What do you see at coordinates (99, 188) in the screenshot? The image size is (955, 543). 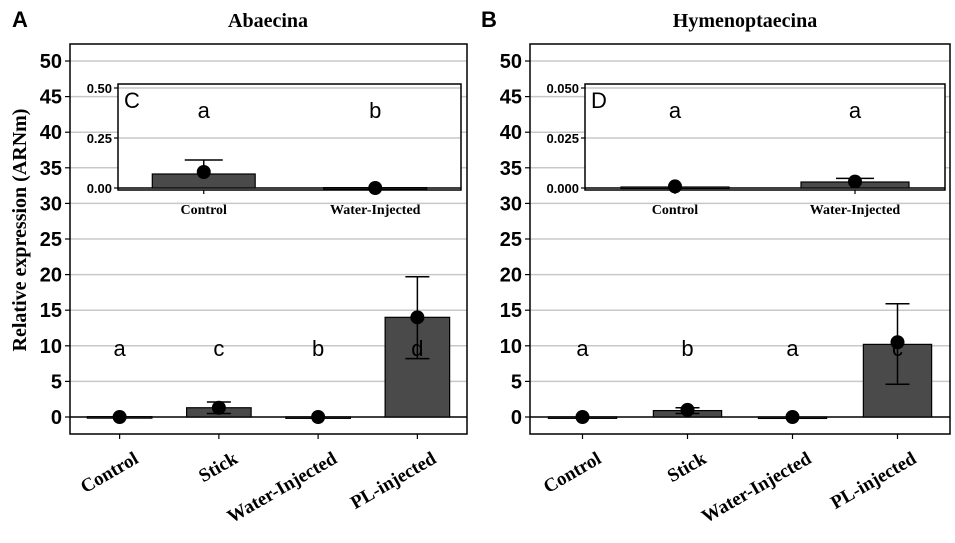 I see `inset-y-tick-label: 0.00` at bounding box center [99, 188].